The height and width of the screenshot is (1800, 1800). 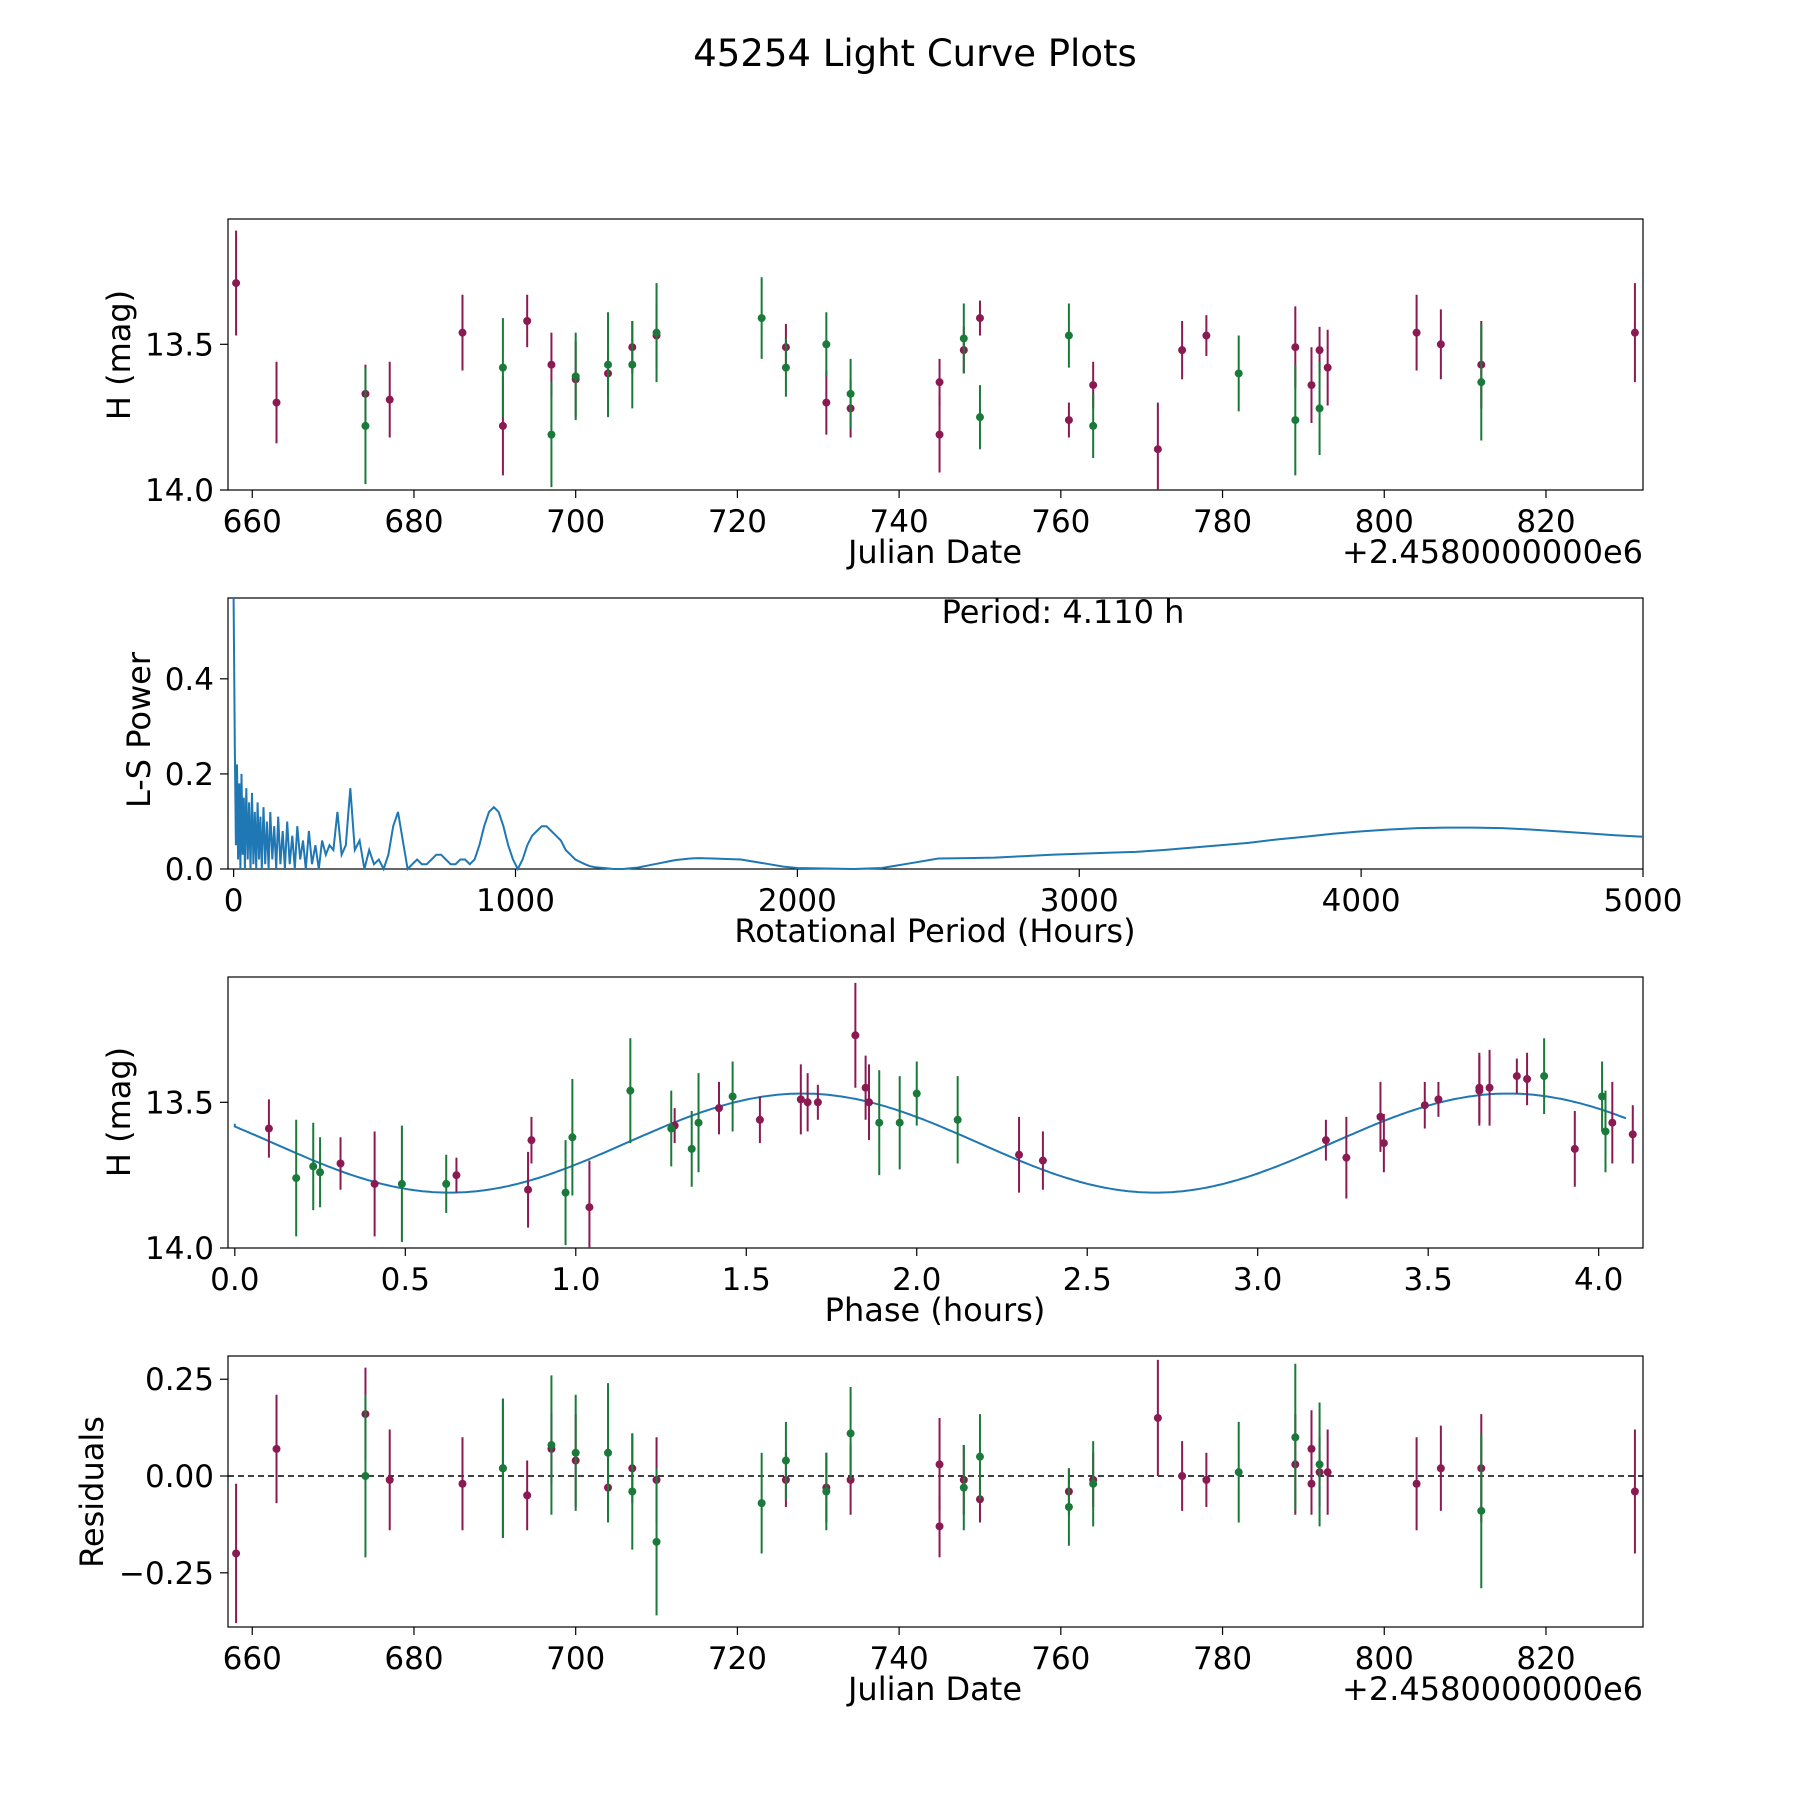 I want to click on periodogram-y-tick-label: 0.4, so click(x=189, y=680).